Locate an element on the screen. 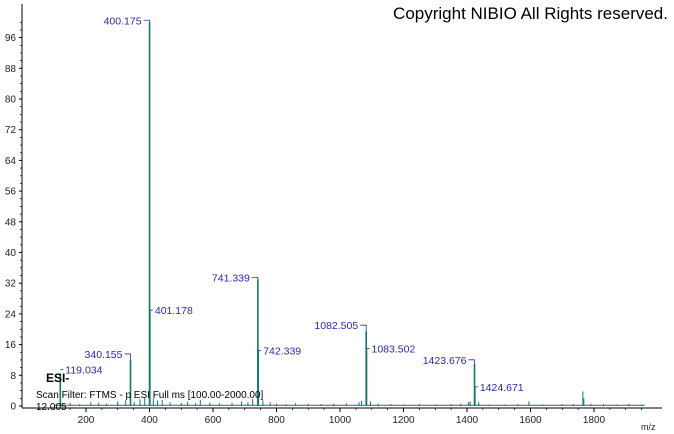  peak-label: 119.034 is located at coordinates (83, 370).